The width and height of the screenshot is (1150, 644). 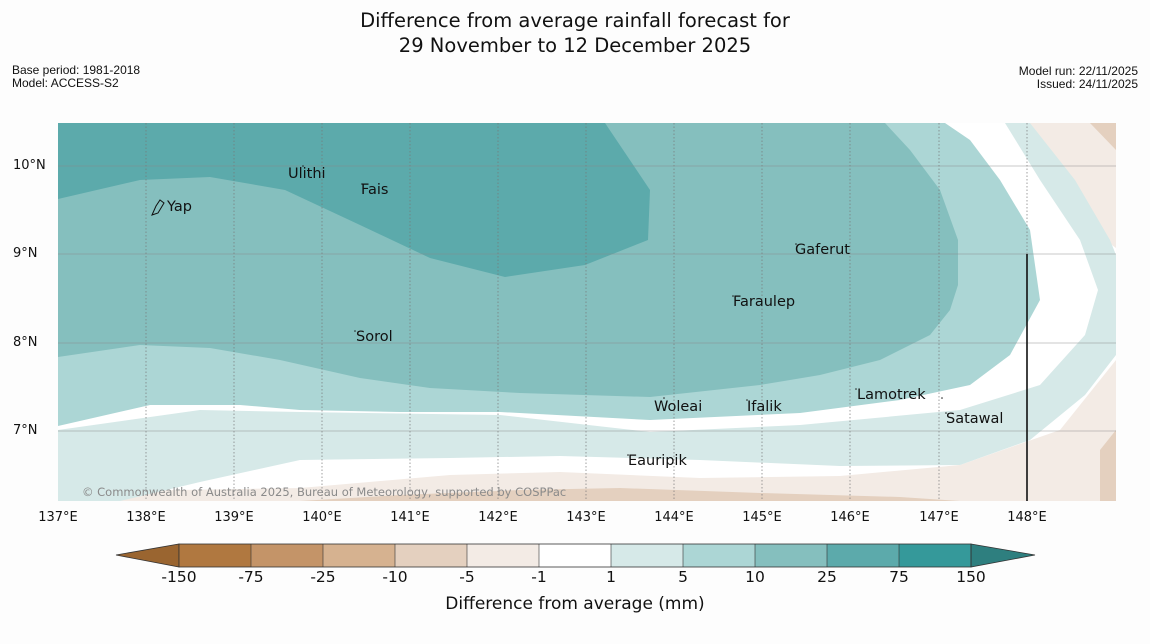 What do you see at coordinates (307, 174) in the screenshot?
I see `island-label-ulithi: Ulithi` at bounding box center [307, 174].